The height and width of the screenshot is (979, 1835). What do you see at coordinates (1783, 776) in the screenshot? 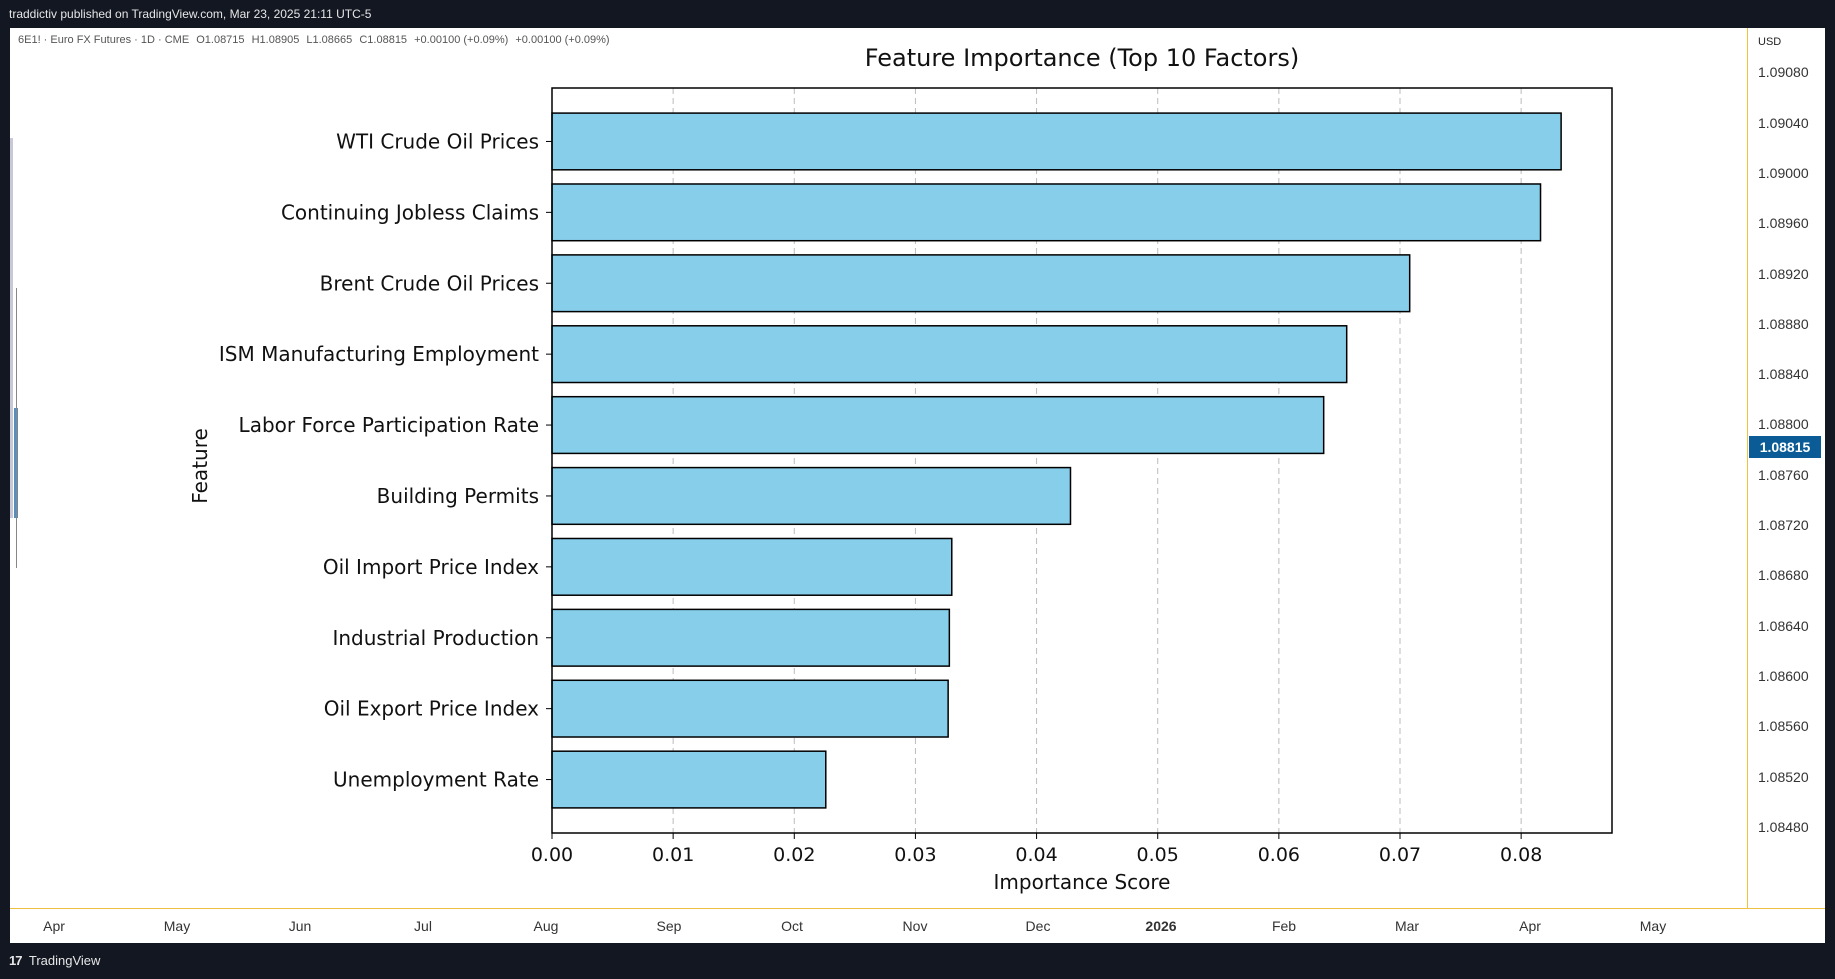
I see `price-tick-label: 1.08520` at bounding box center [1783, 776].